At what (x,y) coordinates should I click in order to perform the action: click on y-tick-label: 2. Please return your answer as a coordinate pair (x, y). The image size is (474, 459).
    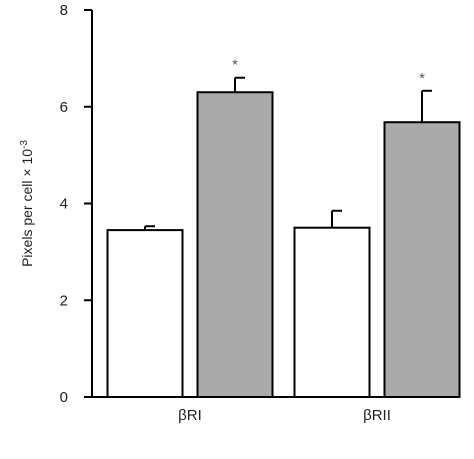
    Looking at the image, I should click on (64, 300).